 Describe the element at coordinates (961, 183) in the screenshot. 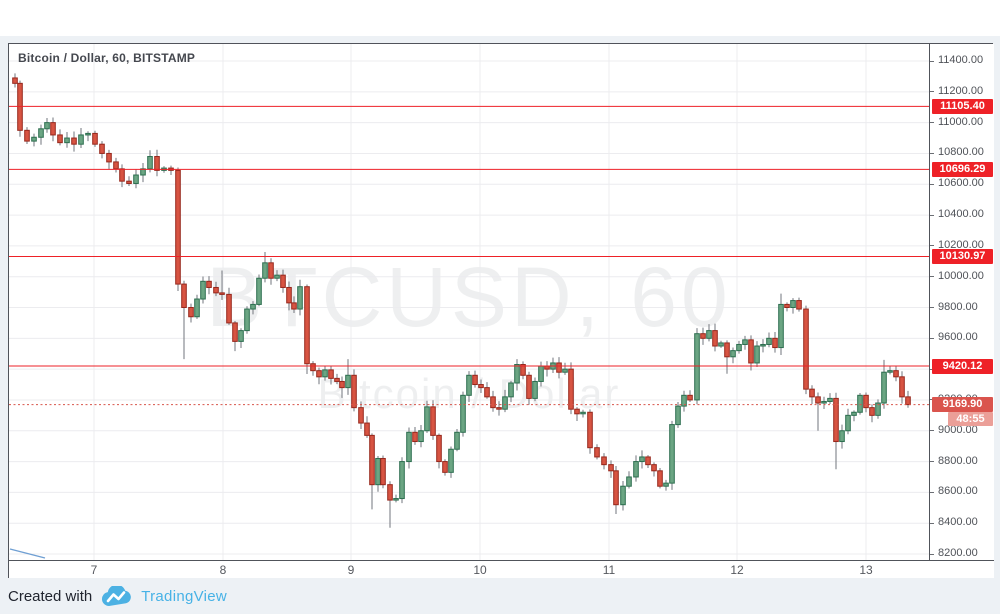

I see `price-tick-label: 10600.00` at that location.